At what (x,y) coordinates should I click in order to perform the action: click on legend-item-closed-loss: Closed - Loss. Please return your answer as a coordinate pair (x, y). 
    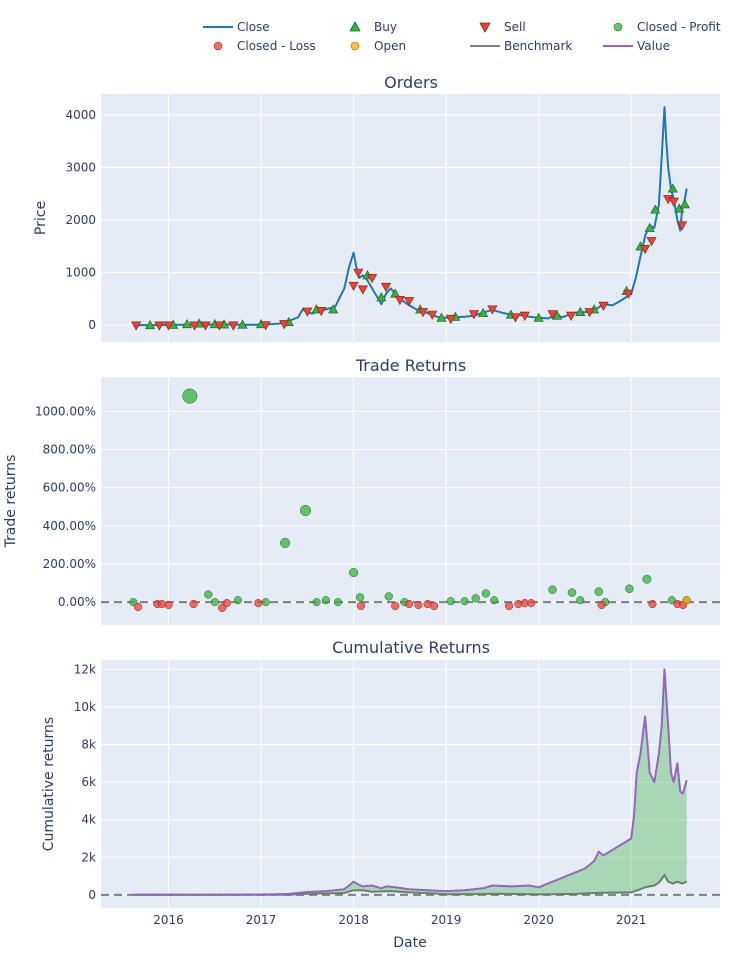
    Looking at the image, I should click on (264, 46).